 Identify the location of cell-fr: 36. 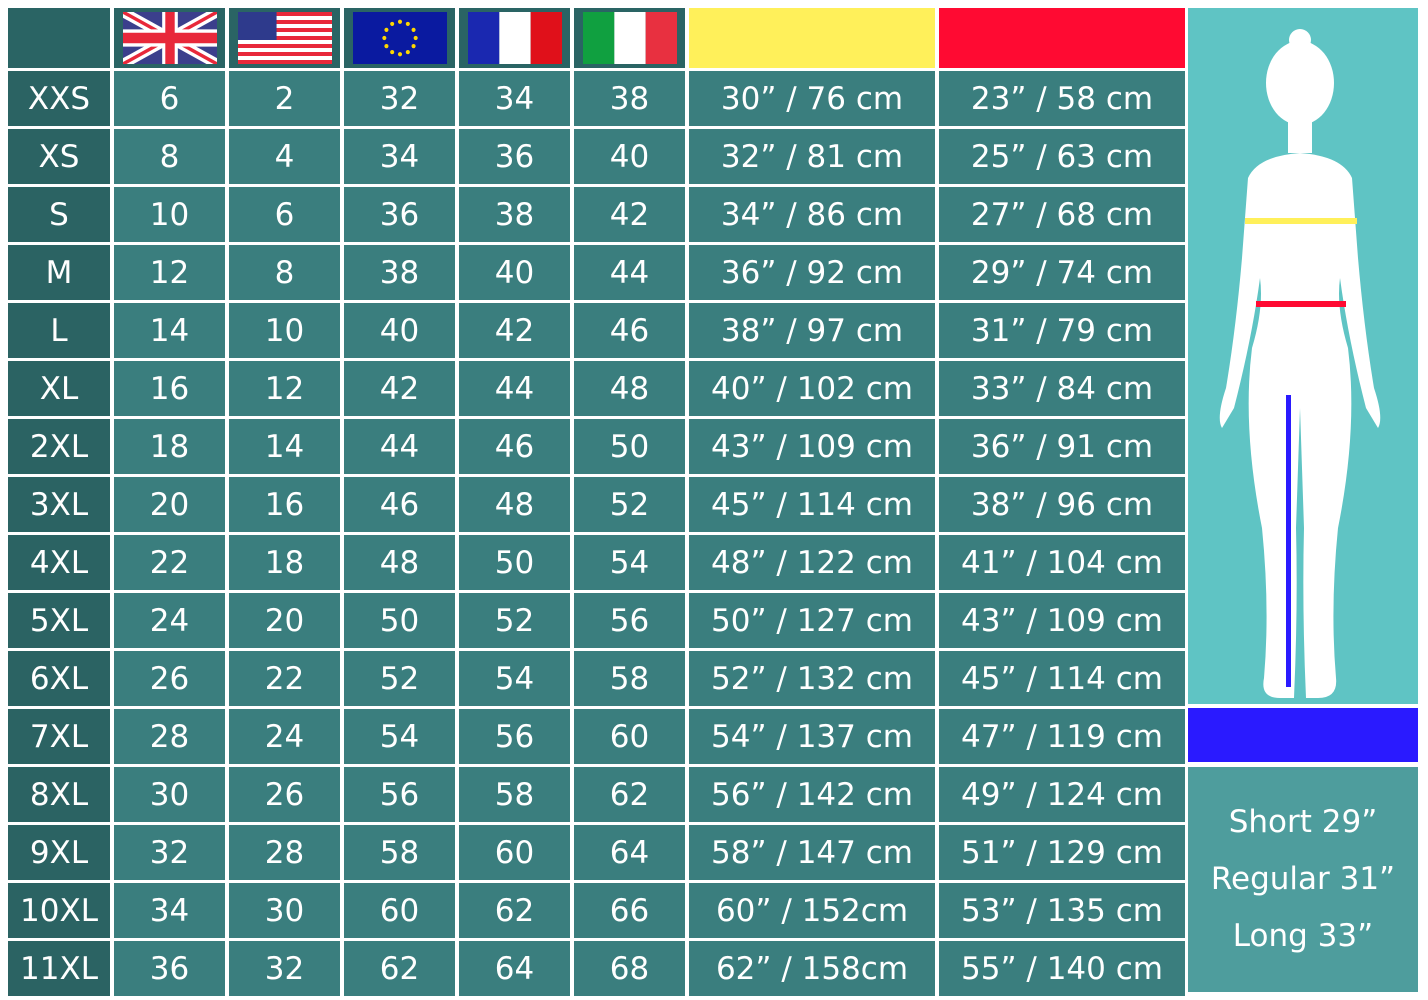
(514, 156).